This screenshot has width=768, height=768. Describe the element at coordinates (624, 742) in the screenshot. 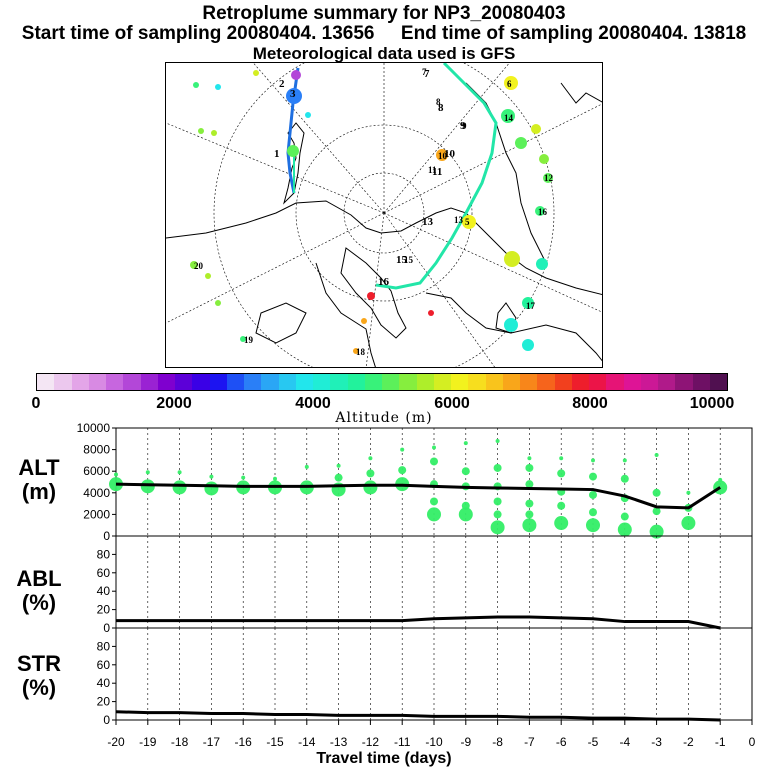

I see `x-tick-label: -4` at that location.